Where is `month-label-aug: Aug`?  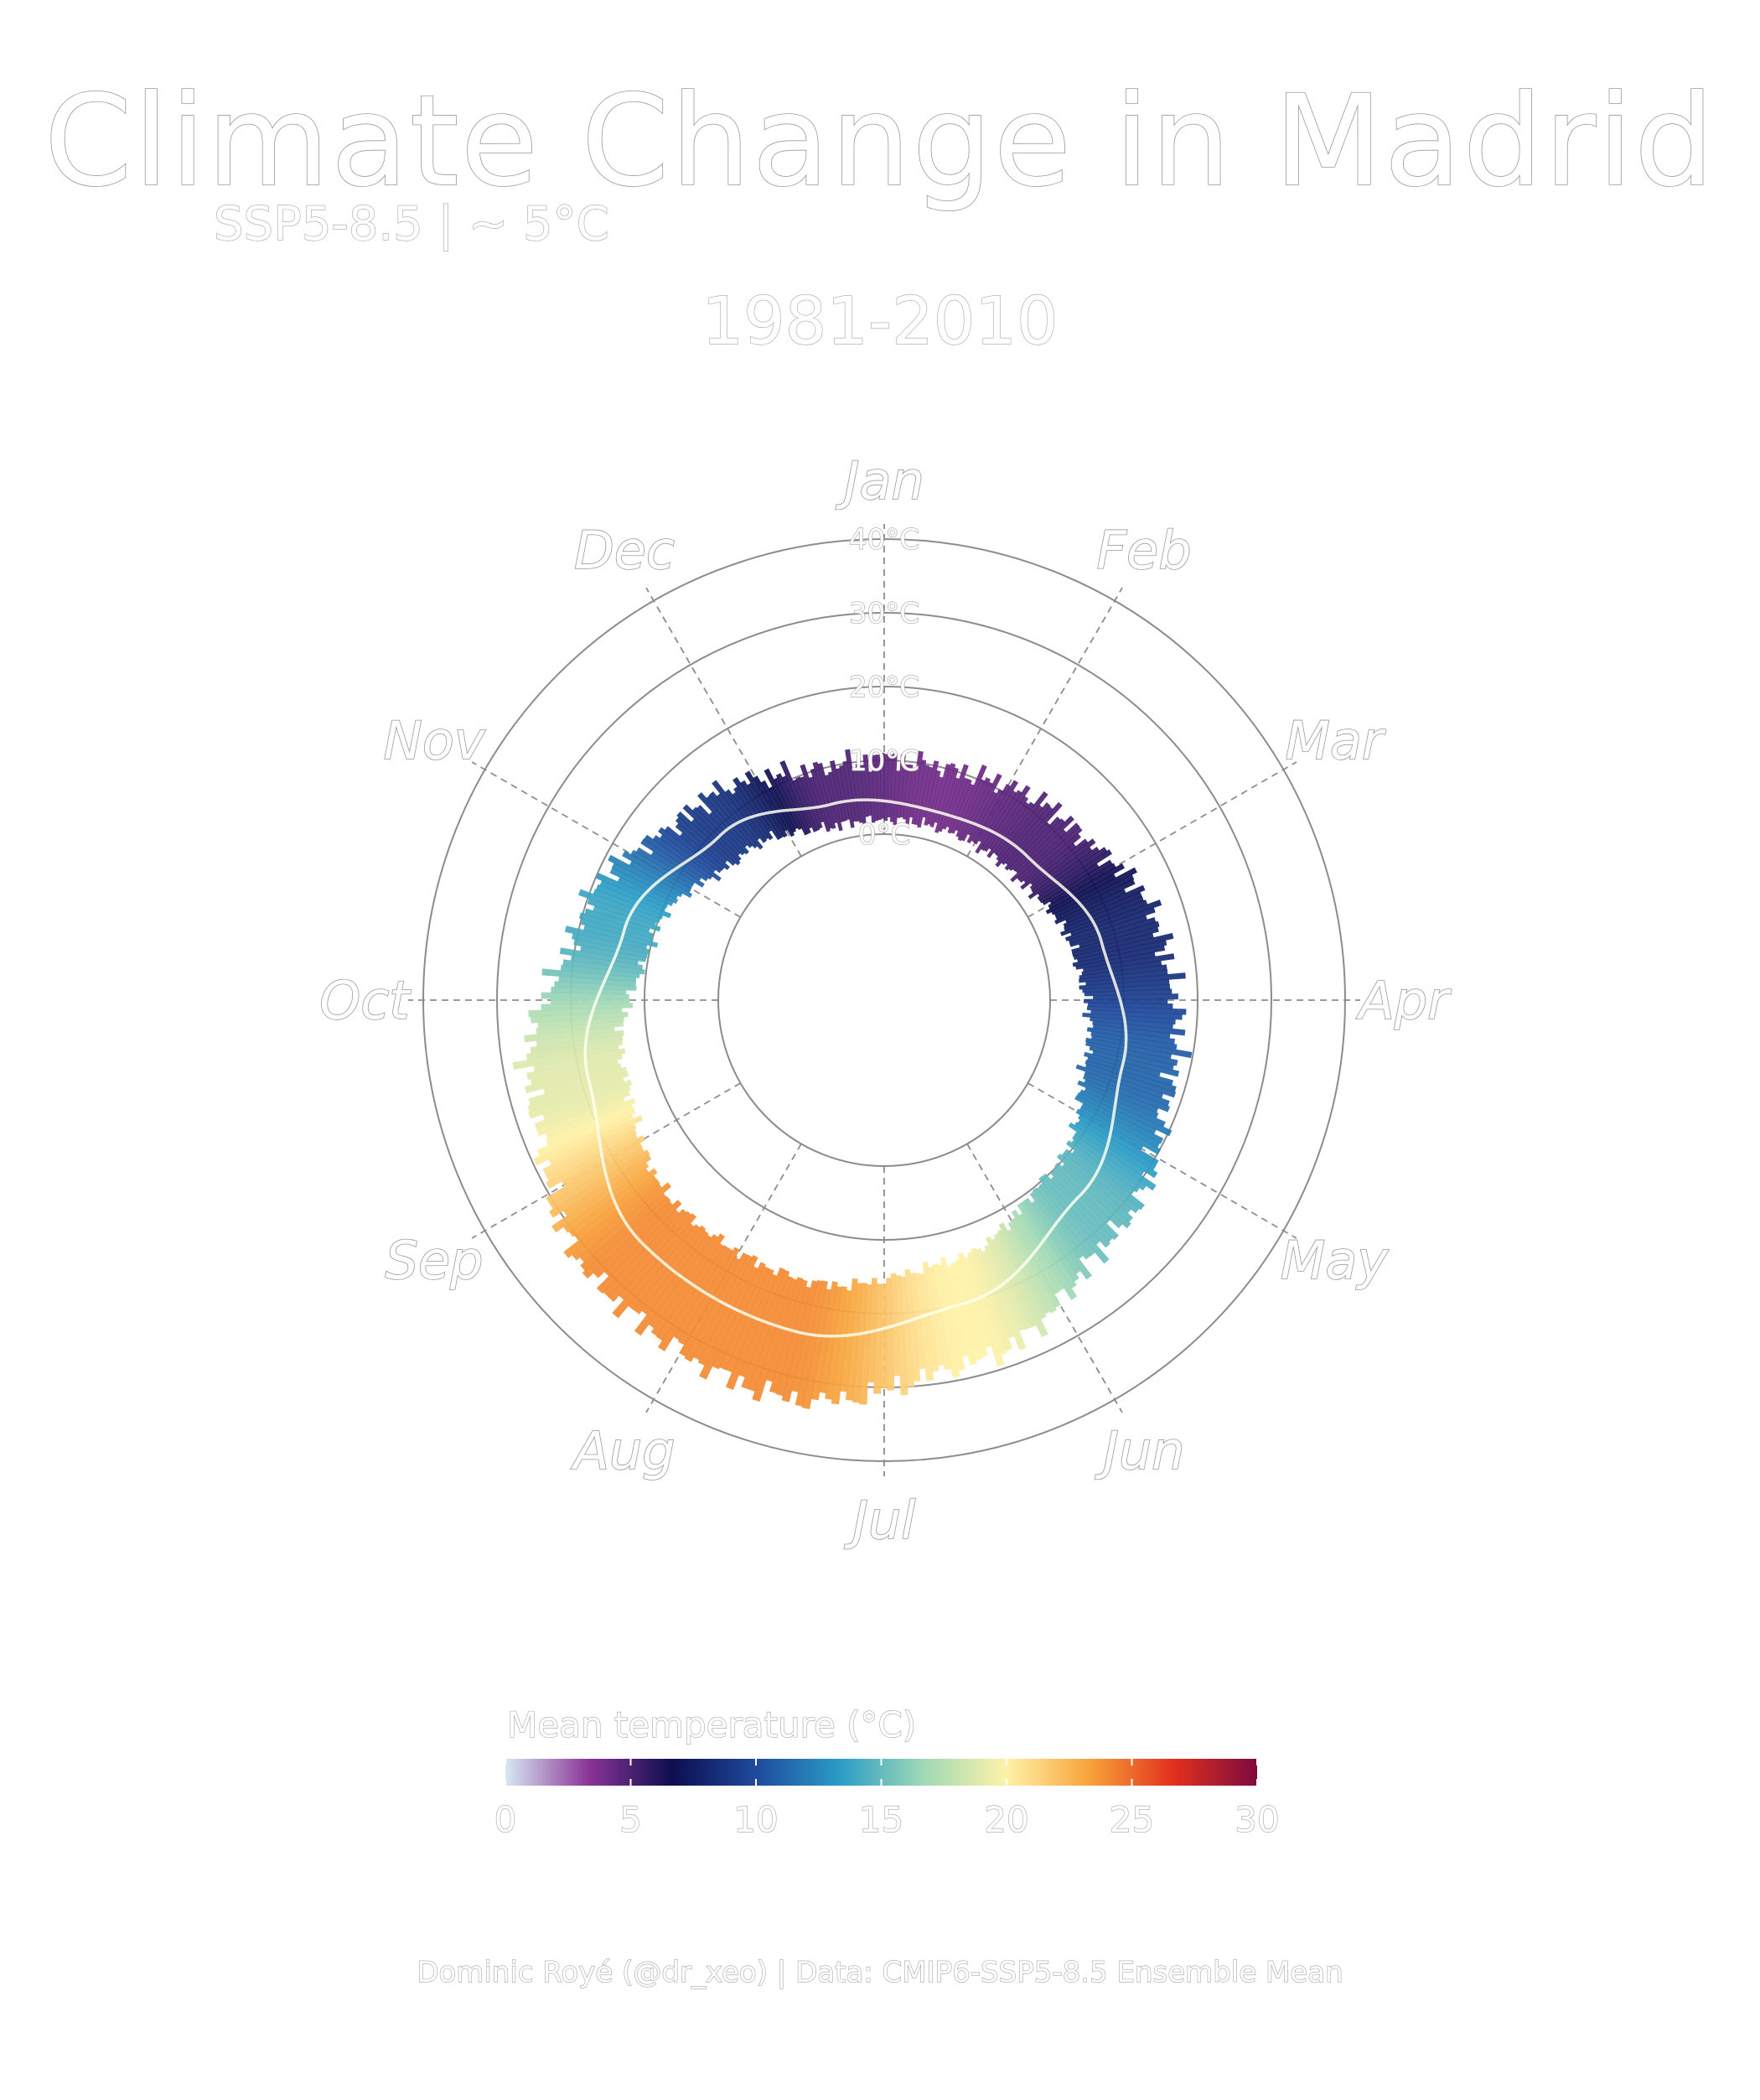
month-label-aug: Aug is located at coordinates (622, 1450).